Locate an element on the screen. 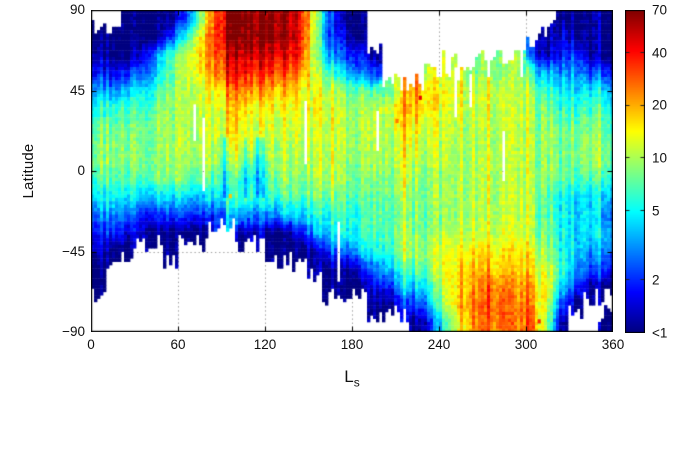  x-tick-label-180: 180 is located at coordinates (352, 344).